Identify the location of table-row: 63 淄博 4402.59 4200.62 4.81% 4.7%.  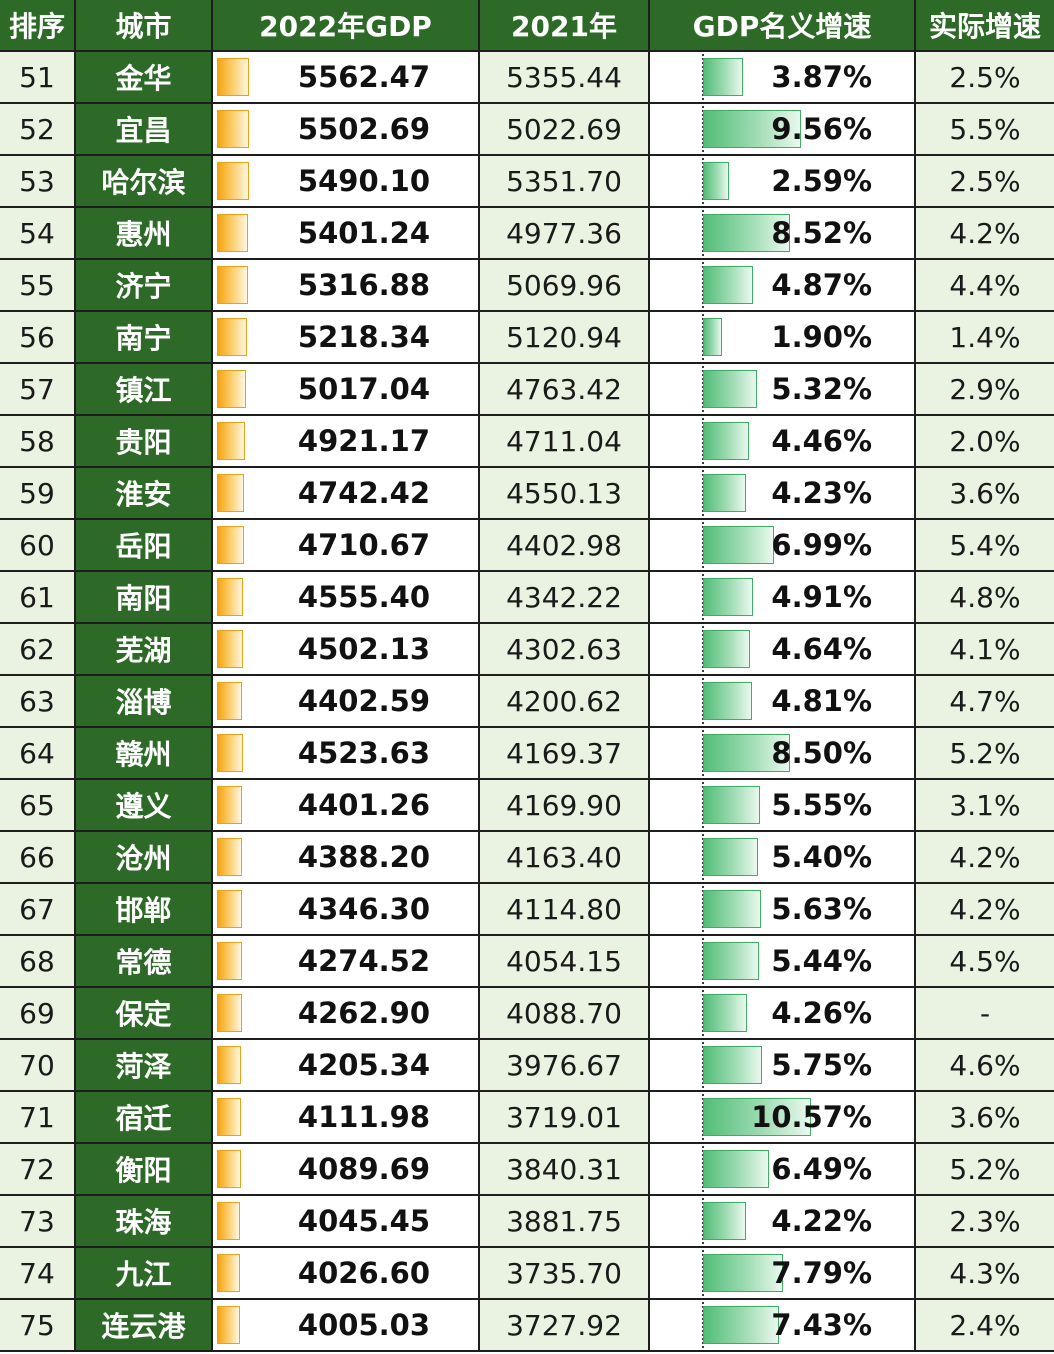
(527, 702).